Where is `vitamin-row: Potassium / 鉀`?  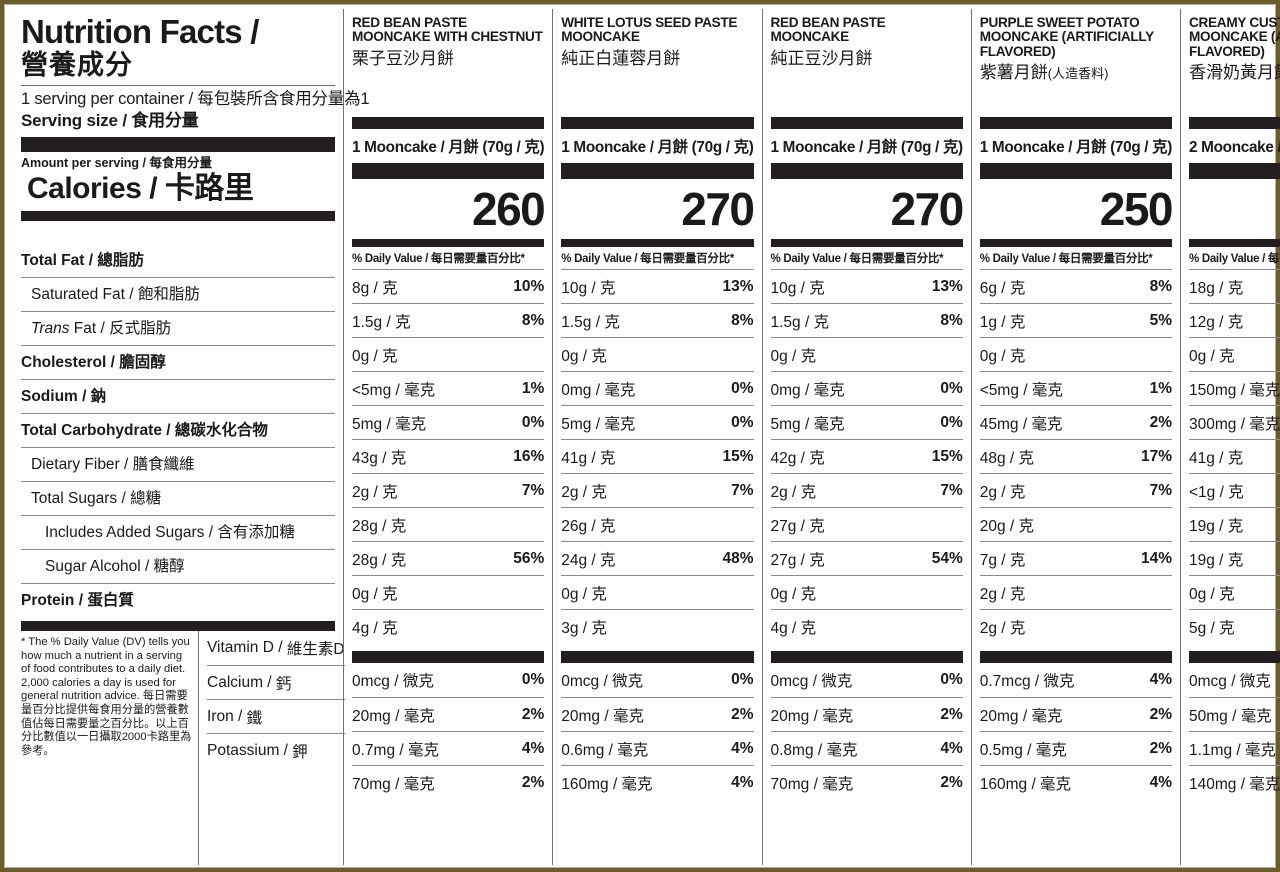 vitamin-row: Potassium / 鉀 is located at coordinates (276, 750).